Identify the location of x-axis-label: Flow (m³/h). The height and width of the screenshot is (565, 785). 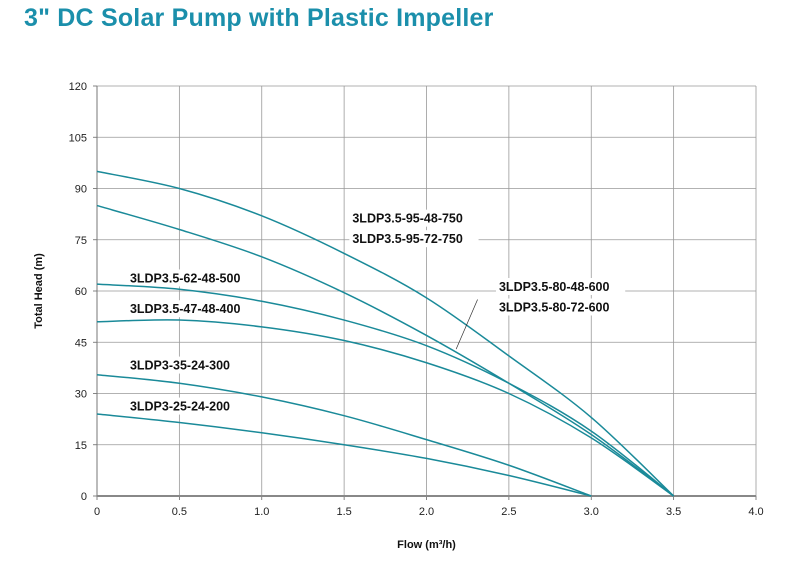
(426, 545).